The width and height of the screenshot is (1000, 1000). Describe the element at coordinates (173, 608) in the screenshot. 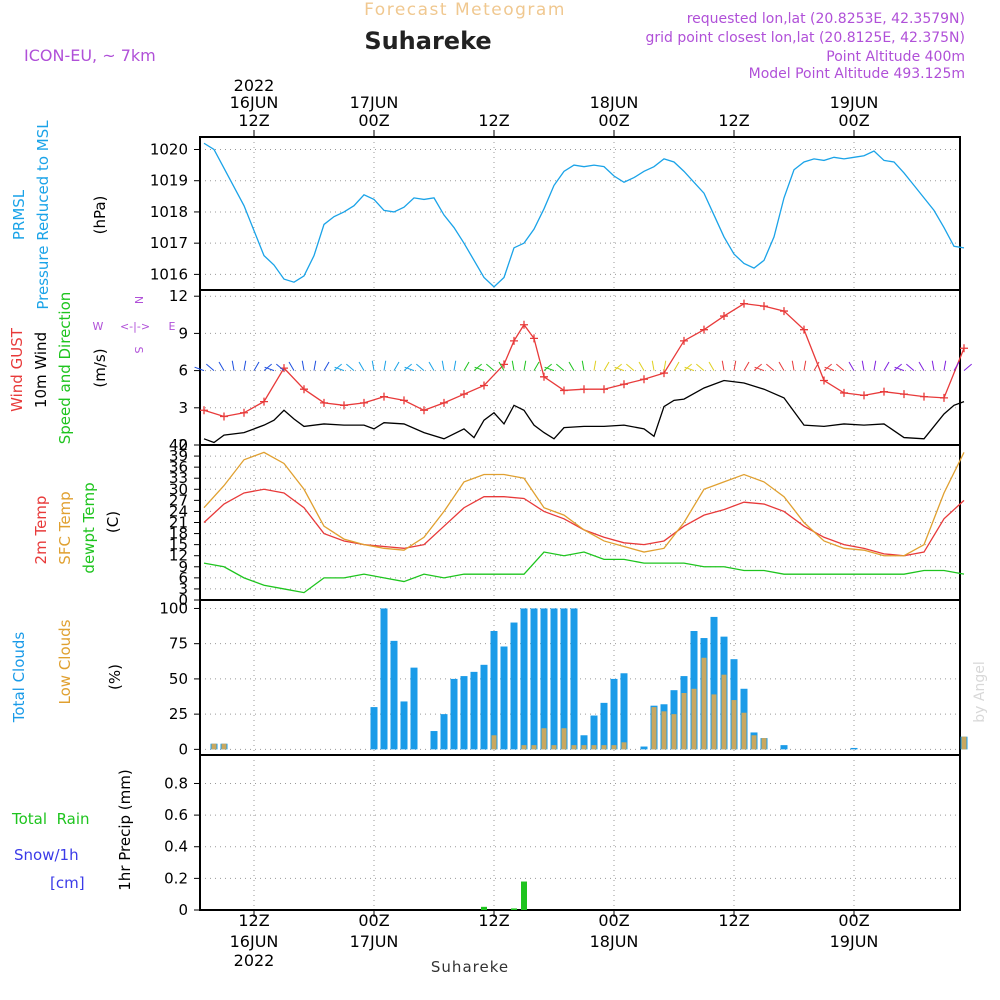

I see `y-tick-label: 100` at that location.